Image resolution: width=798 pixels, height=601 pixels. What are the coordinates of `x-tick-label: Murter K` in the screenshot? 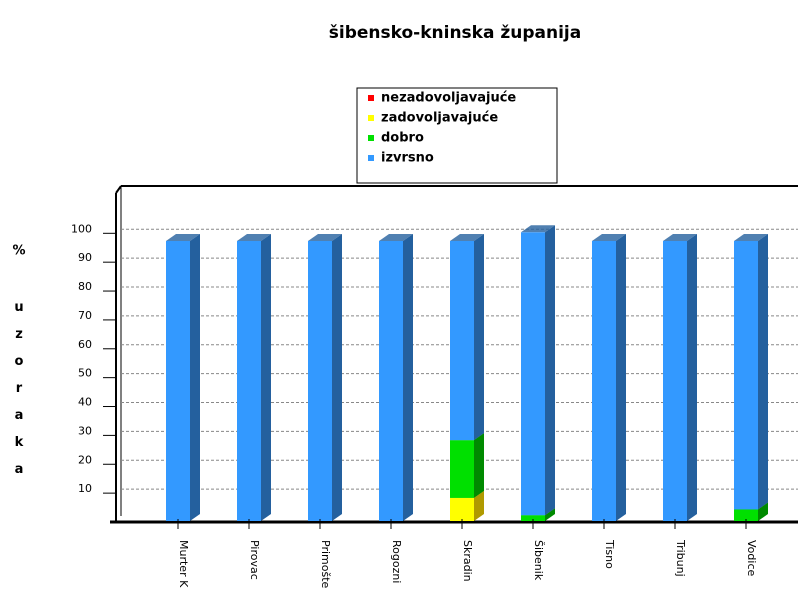 It's located at (183, 564).